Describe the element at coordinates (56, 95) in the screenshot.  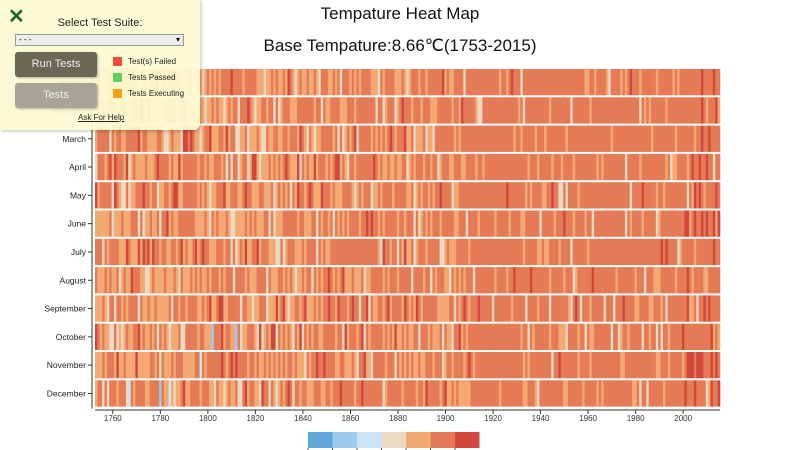
I see `tests-button: Tests` at that location.